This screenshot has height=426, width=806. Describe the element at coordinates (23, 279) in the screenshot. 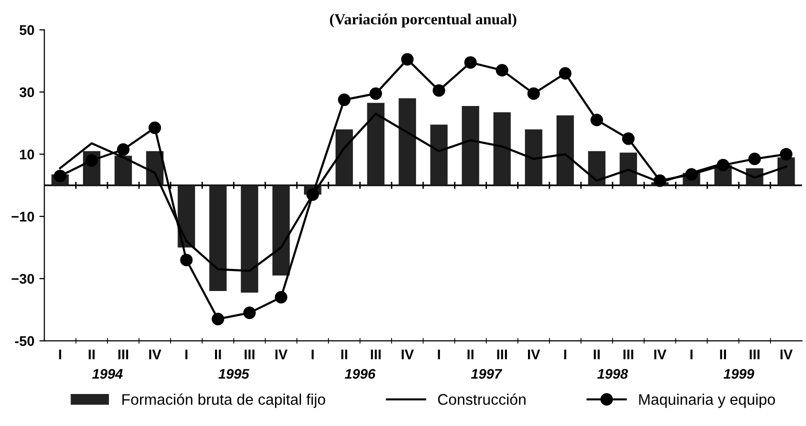

I see `y-tick-label: −30` at that location.